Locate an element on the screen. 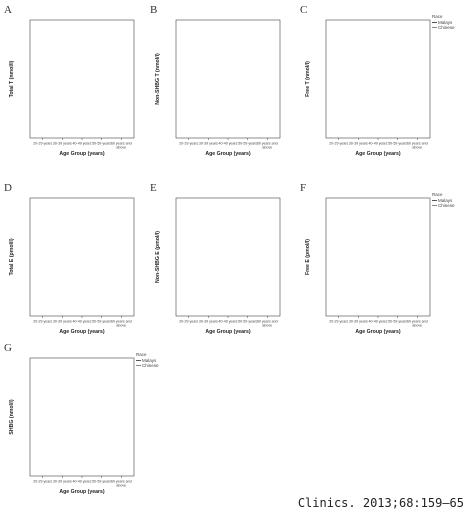 The image size is (474, 518). panel-c-x-tick-label-40-49-years: 40-49 years is located at coordinates (378, 144).